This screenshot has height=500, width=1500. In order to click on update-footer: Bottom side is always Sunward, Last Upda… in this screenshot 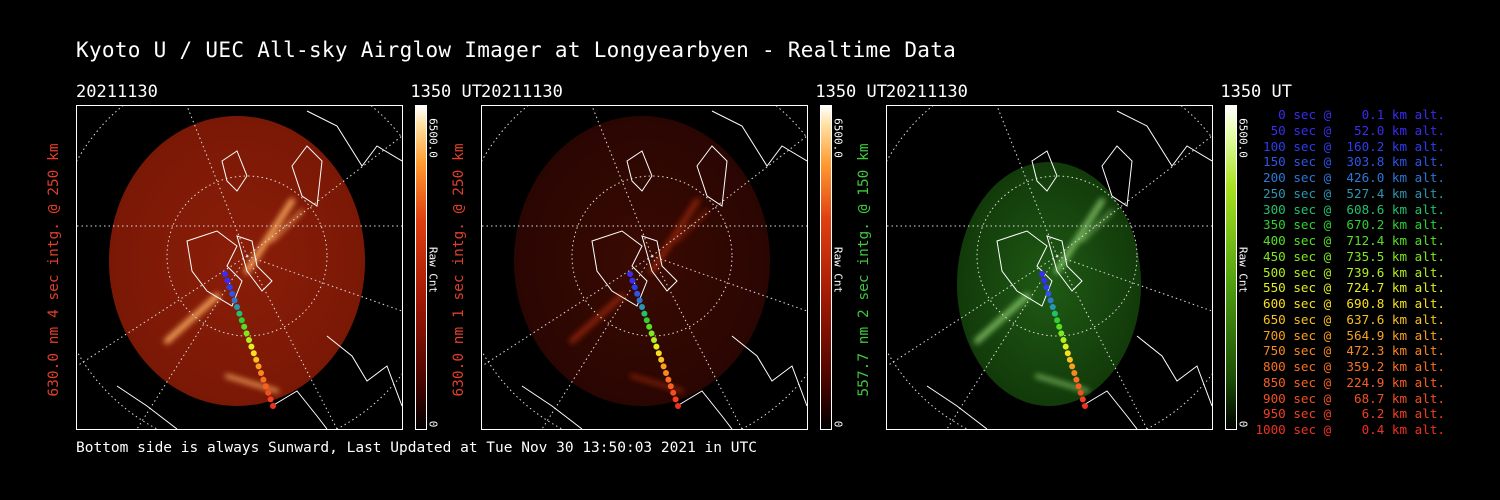, I will do `click(416, 448)`.